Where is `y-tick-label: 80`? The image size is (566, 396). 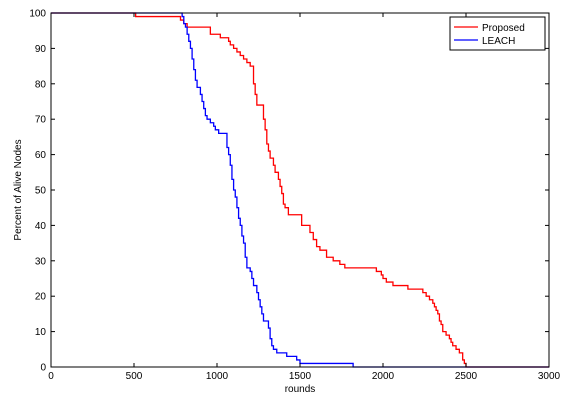
y-tick-label: 80 is located at coordinates (41, 84).